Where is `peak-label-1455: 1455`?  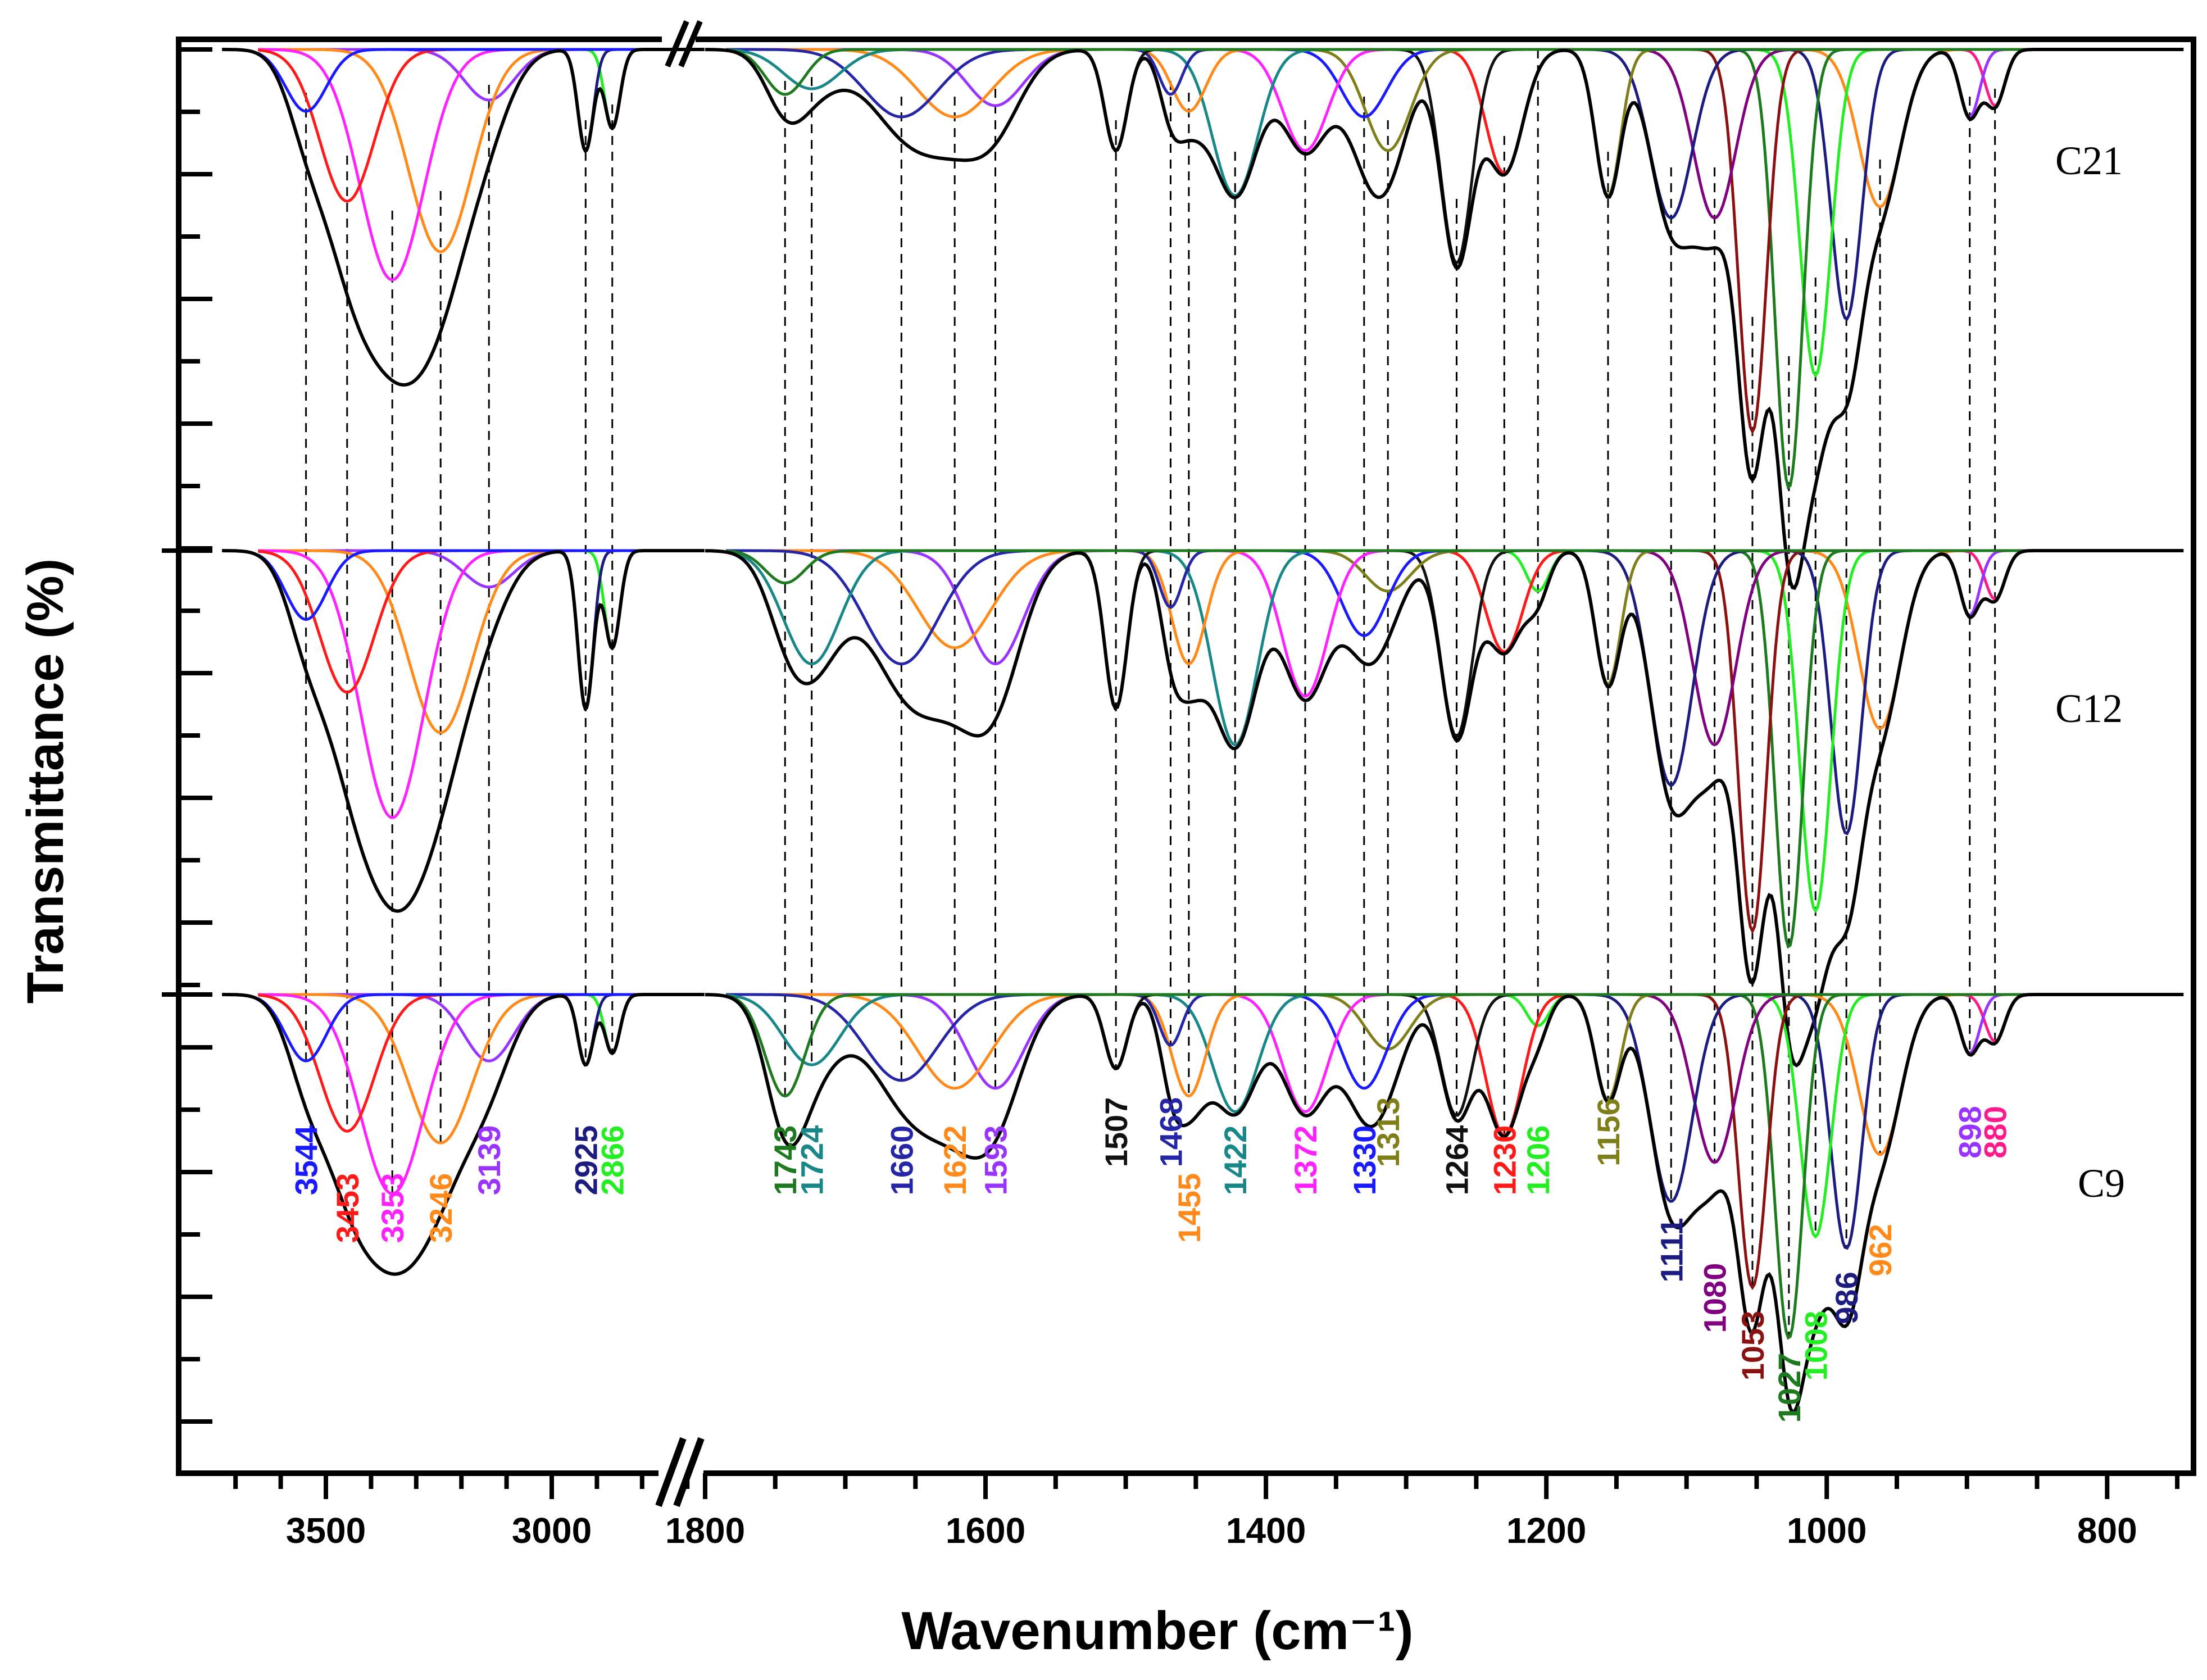
peak-label-1455: 1455 is located at coordinates (1189, 1208).